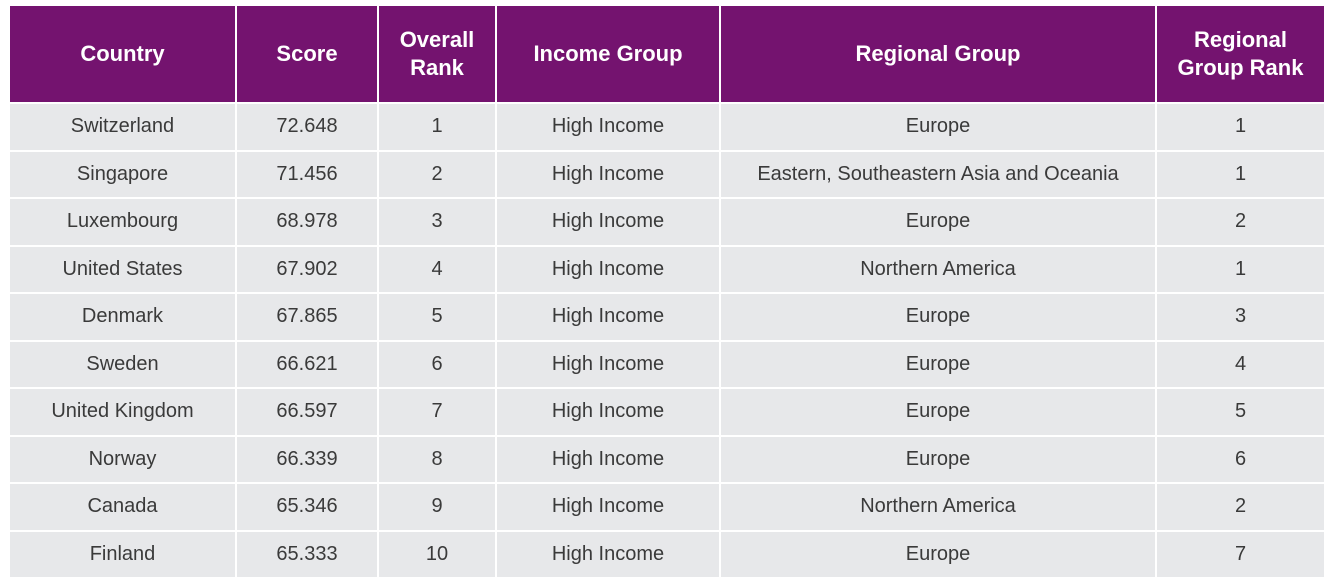  Describe the element at coordinates (123, 268) in the screenshot. I see `cell-country: United States` at that location.